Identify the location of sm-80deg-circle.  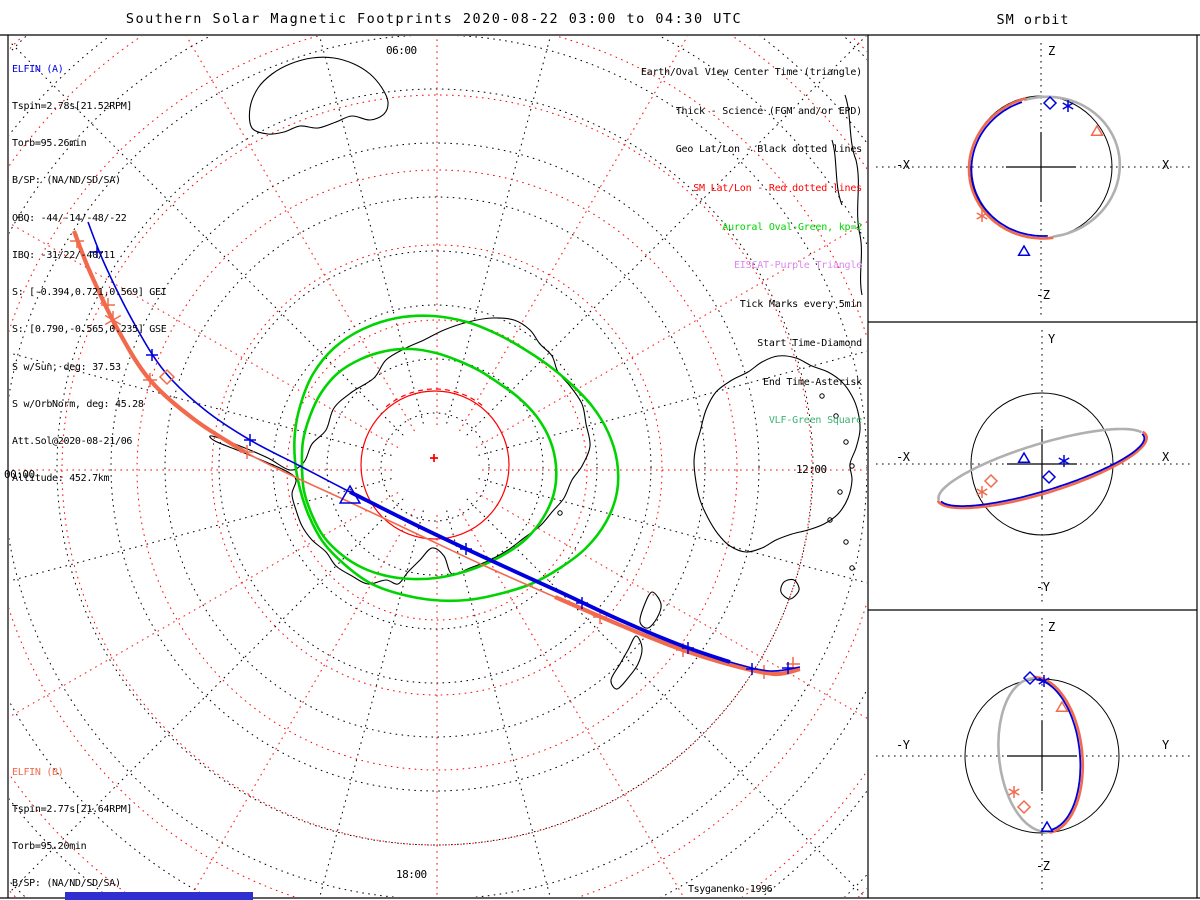
(435, 465).